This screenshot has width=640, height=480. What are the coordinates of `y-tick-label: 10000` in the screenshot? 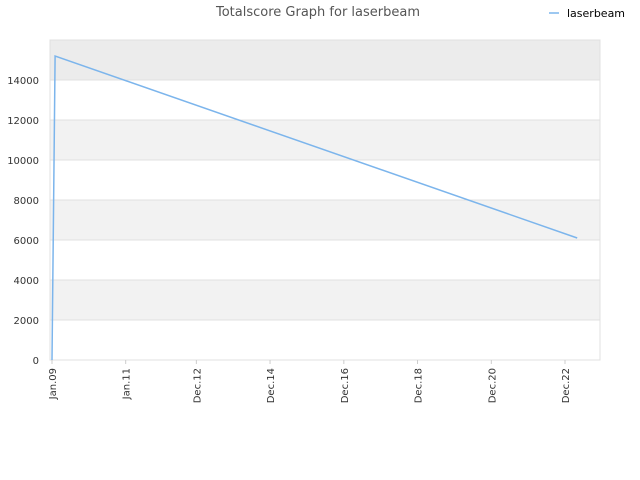 It's located at (23, 161).